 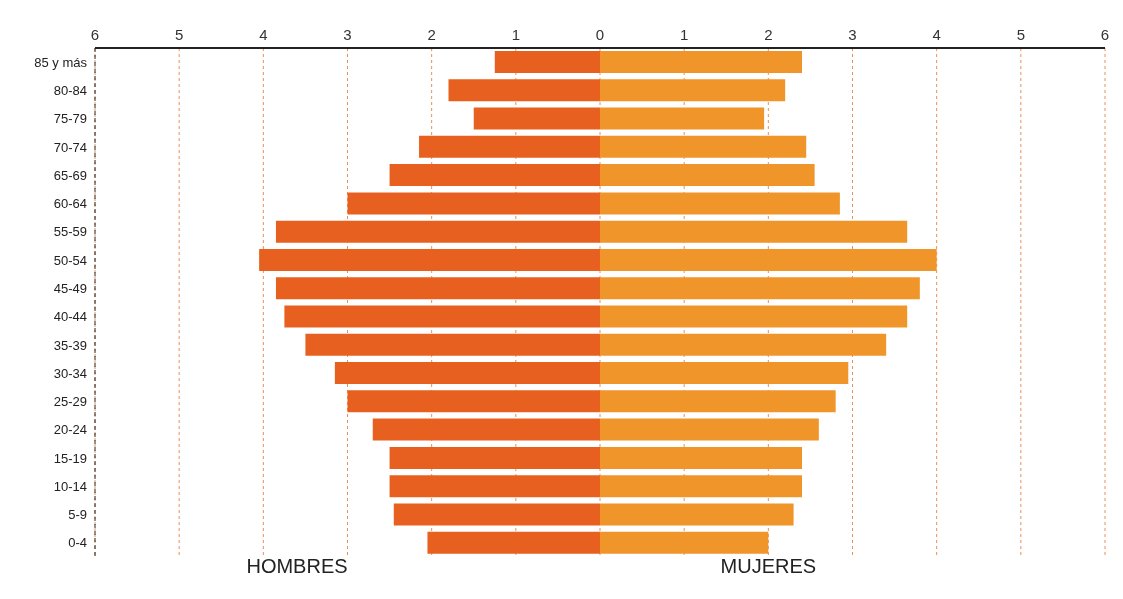 I want to click on y-tick-label: 85 y más, so click(x=61, y=62).